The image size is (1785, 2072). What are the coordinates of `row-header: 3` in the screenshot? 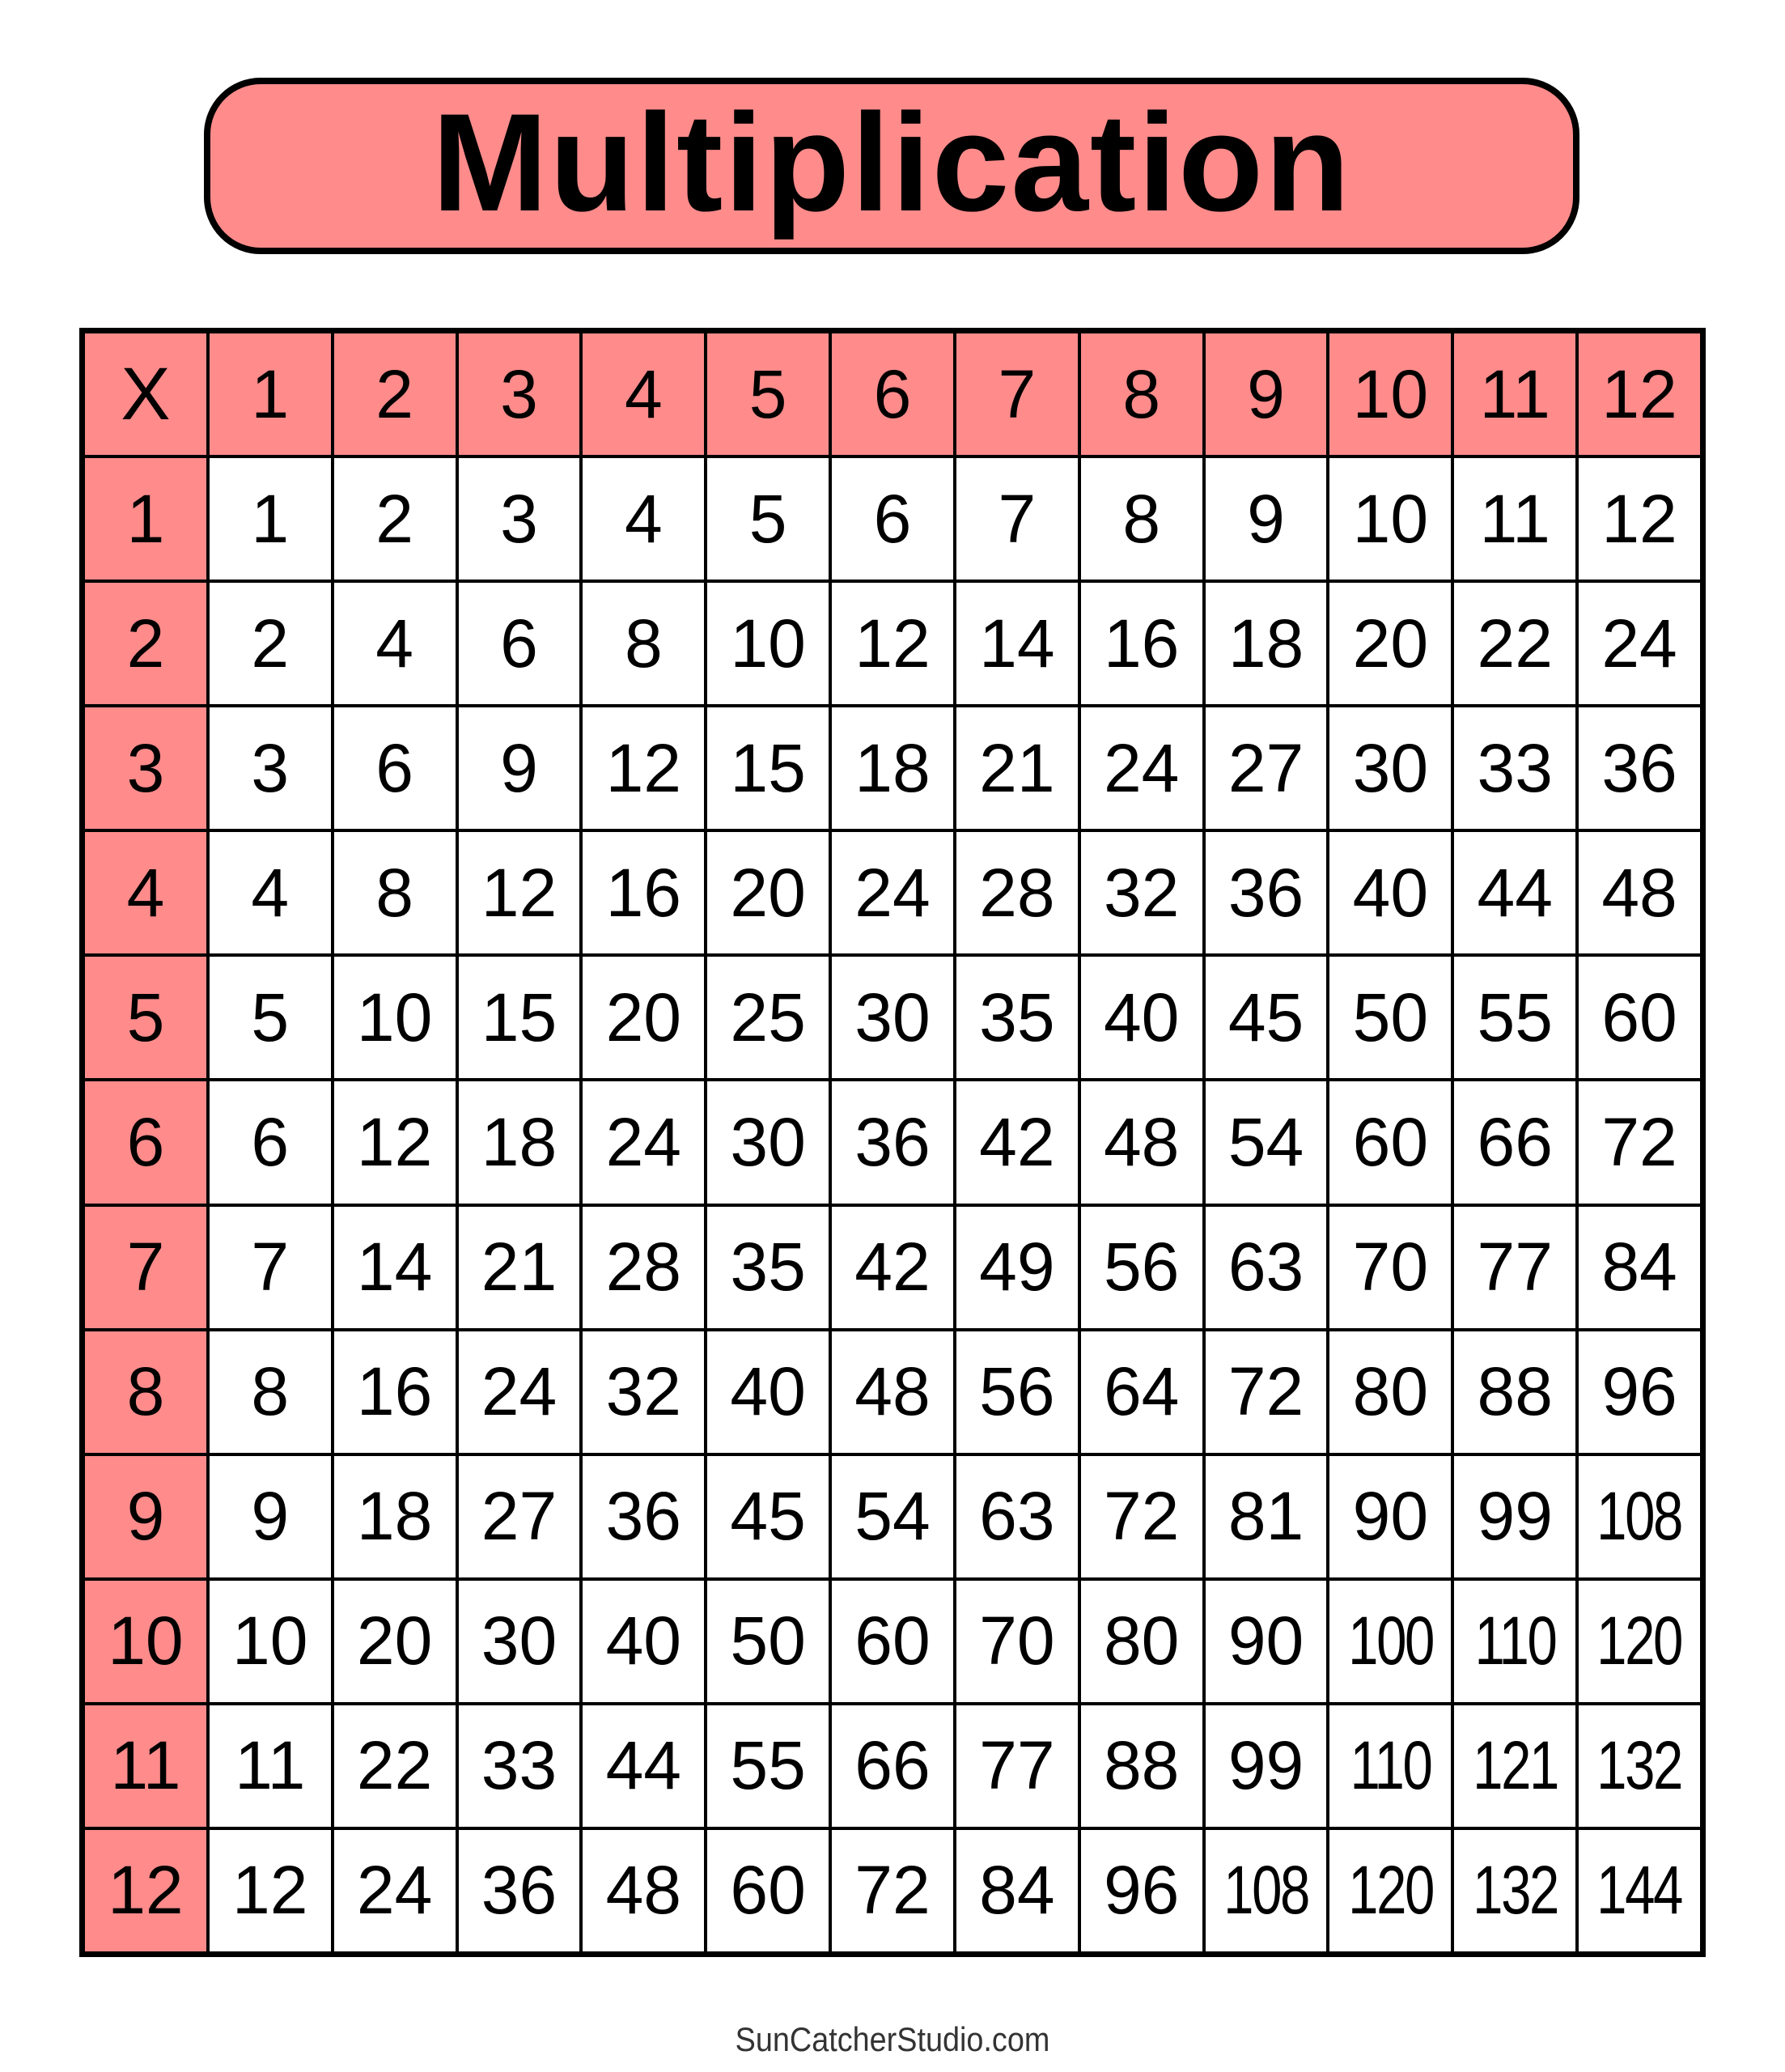 It's located at (145, 768).